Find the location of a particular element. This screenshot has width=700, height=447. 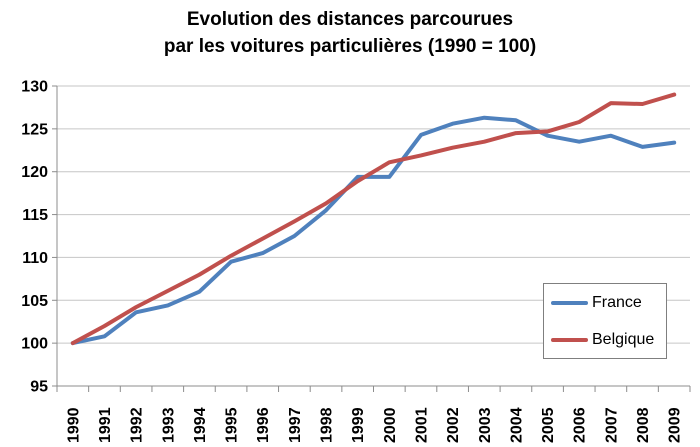

legend-line-swatch-france is located at coordinates (569, 302).